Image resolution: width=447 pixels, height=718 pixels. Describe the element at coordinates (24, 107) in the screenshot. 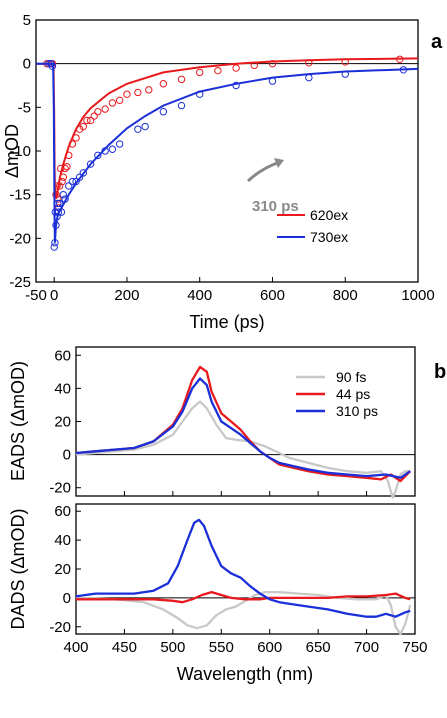

I see `a-ytick-label--5: -5` at that location.